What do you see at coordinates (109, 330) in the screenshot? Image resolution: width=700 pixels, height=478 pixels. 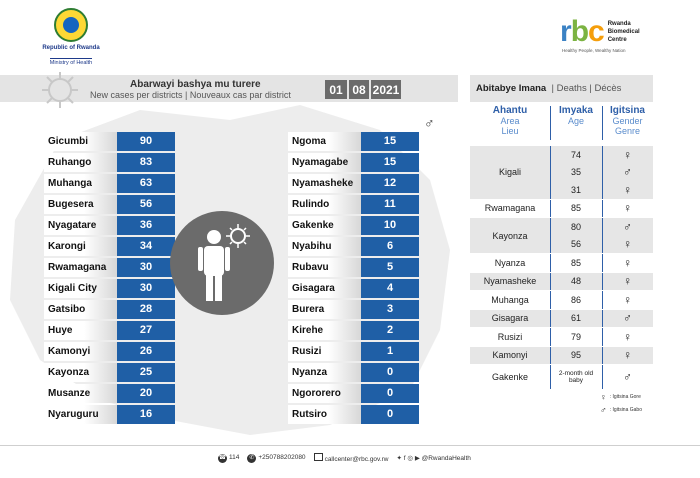 I see `case-row: Huye 27` at bounding box center [109, 330].